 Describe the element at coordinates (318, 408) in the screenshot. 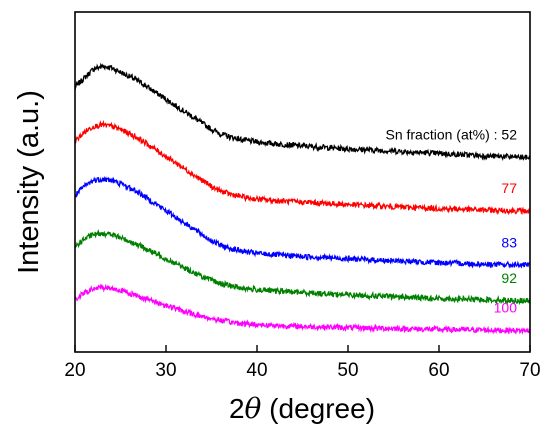

I see `x-axis-title-suffix: (degree)` at that location.